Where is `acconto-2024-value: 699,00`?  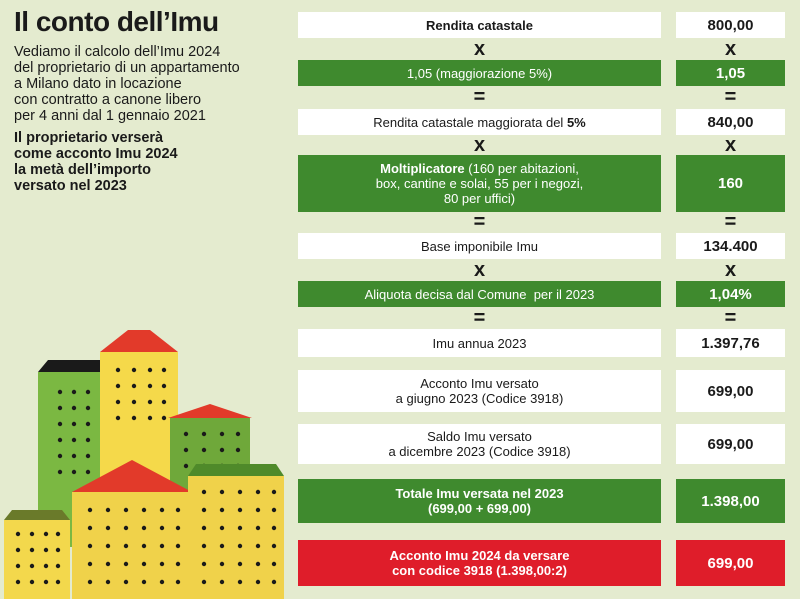 acconto-2024-value: 699,00 is located at coordinates (730, 563).